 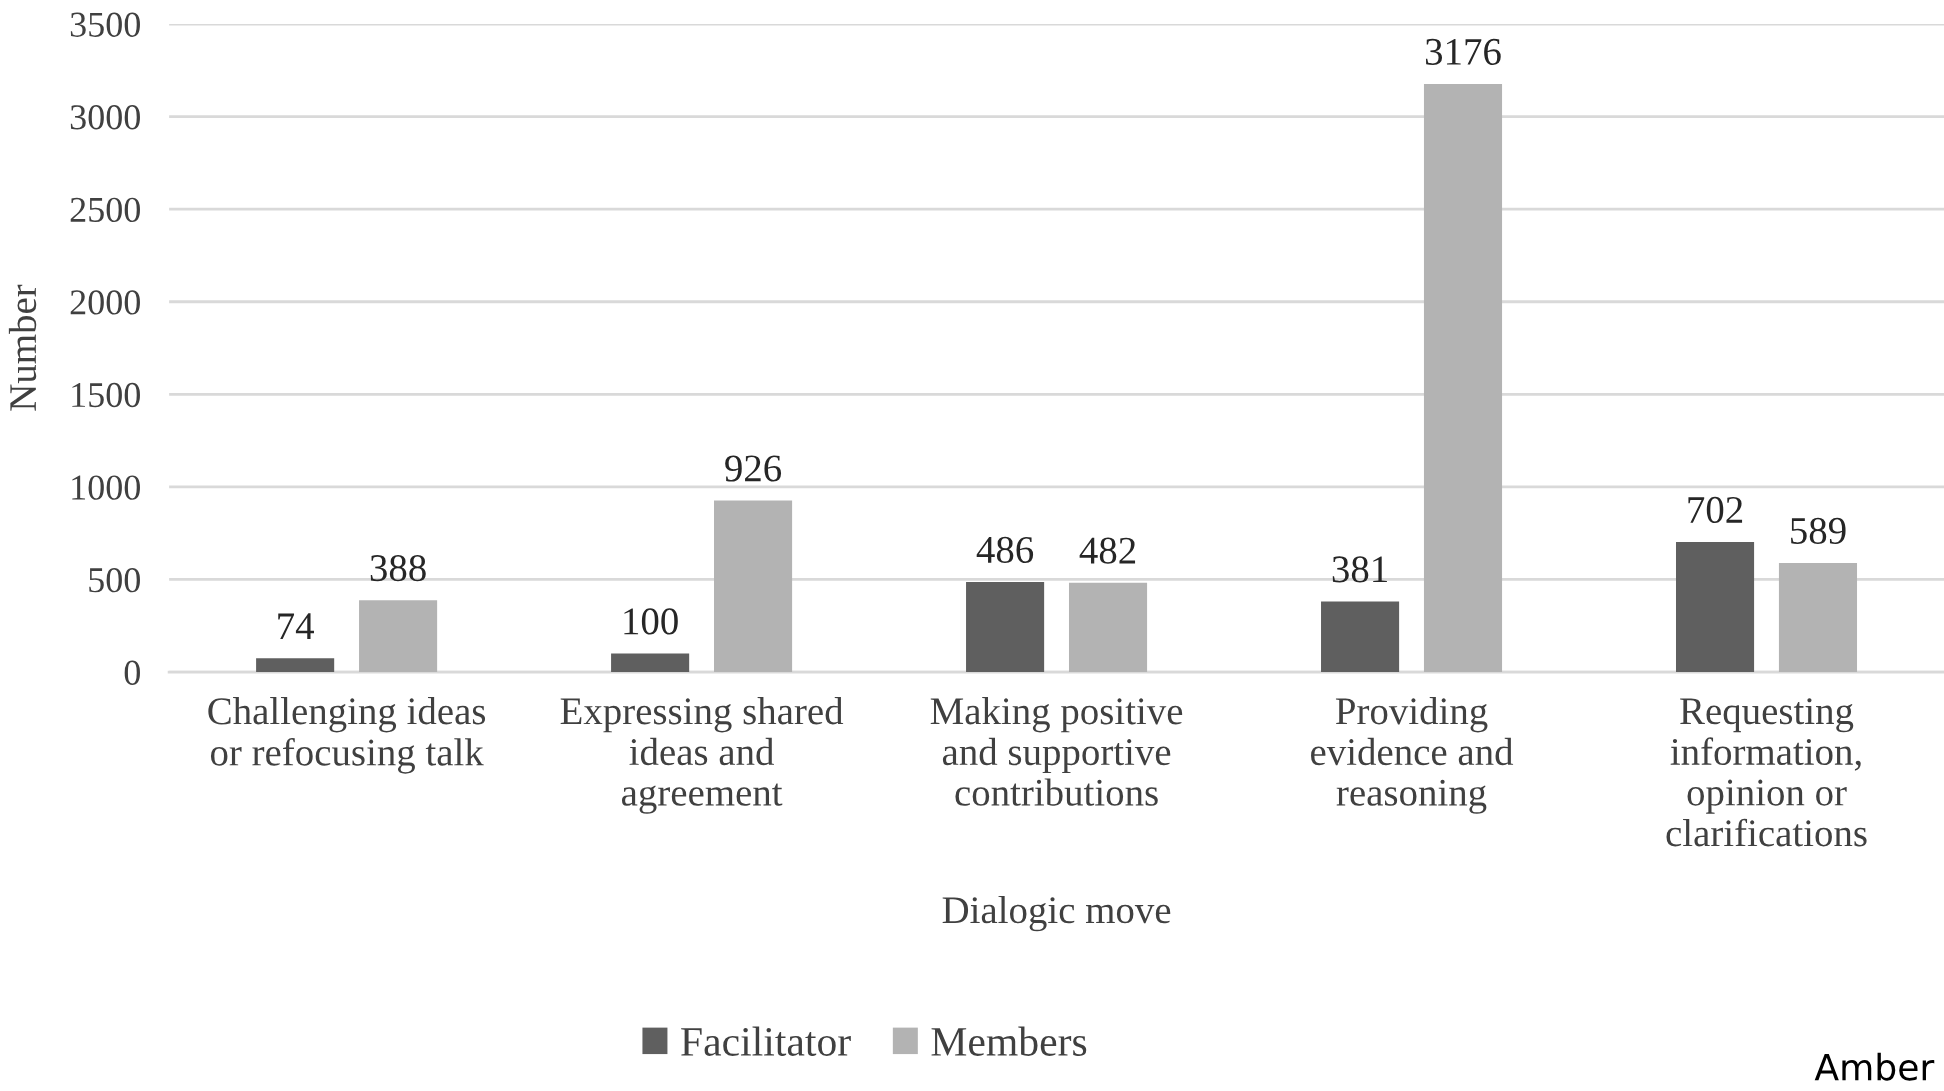 I want to click on data-label: 589, so click(x=1818, y=530).